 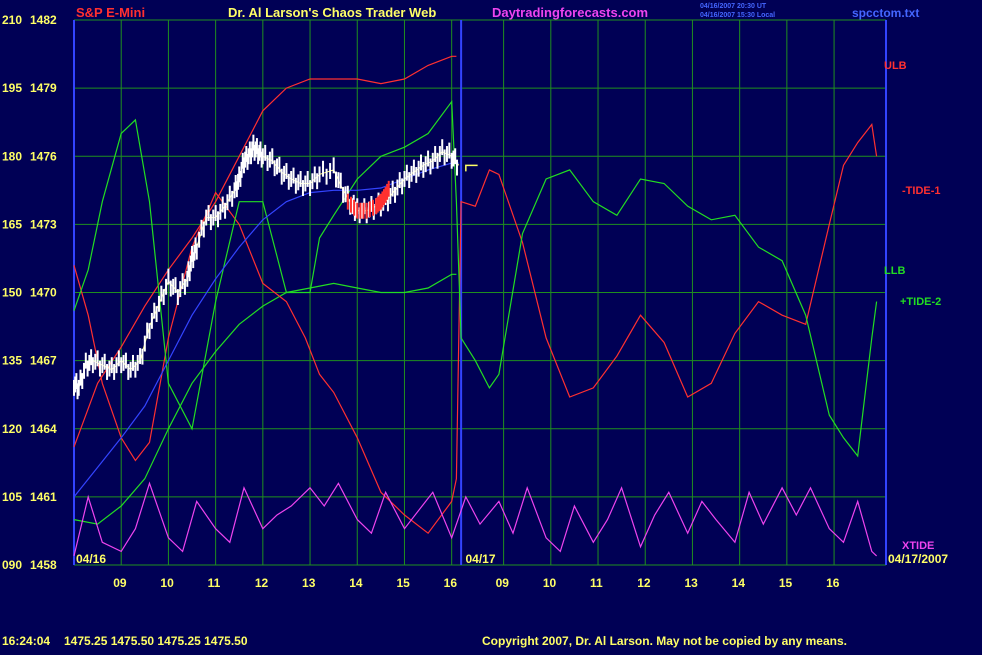 What do you see at coordinates (43, 156) in the screenshot?
I see `y-right-tick-label: 1476` at bounding box center [43, 156].